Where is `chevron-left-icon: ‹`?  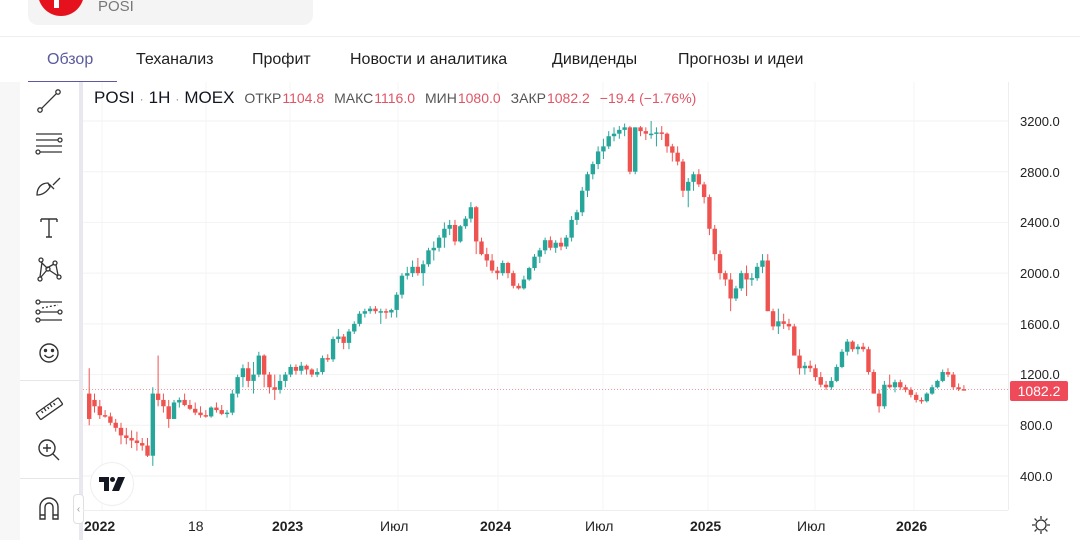 chevron-left-icon: ‹ is located at coordinates (78, 509).